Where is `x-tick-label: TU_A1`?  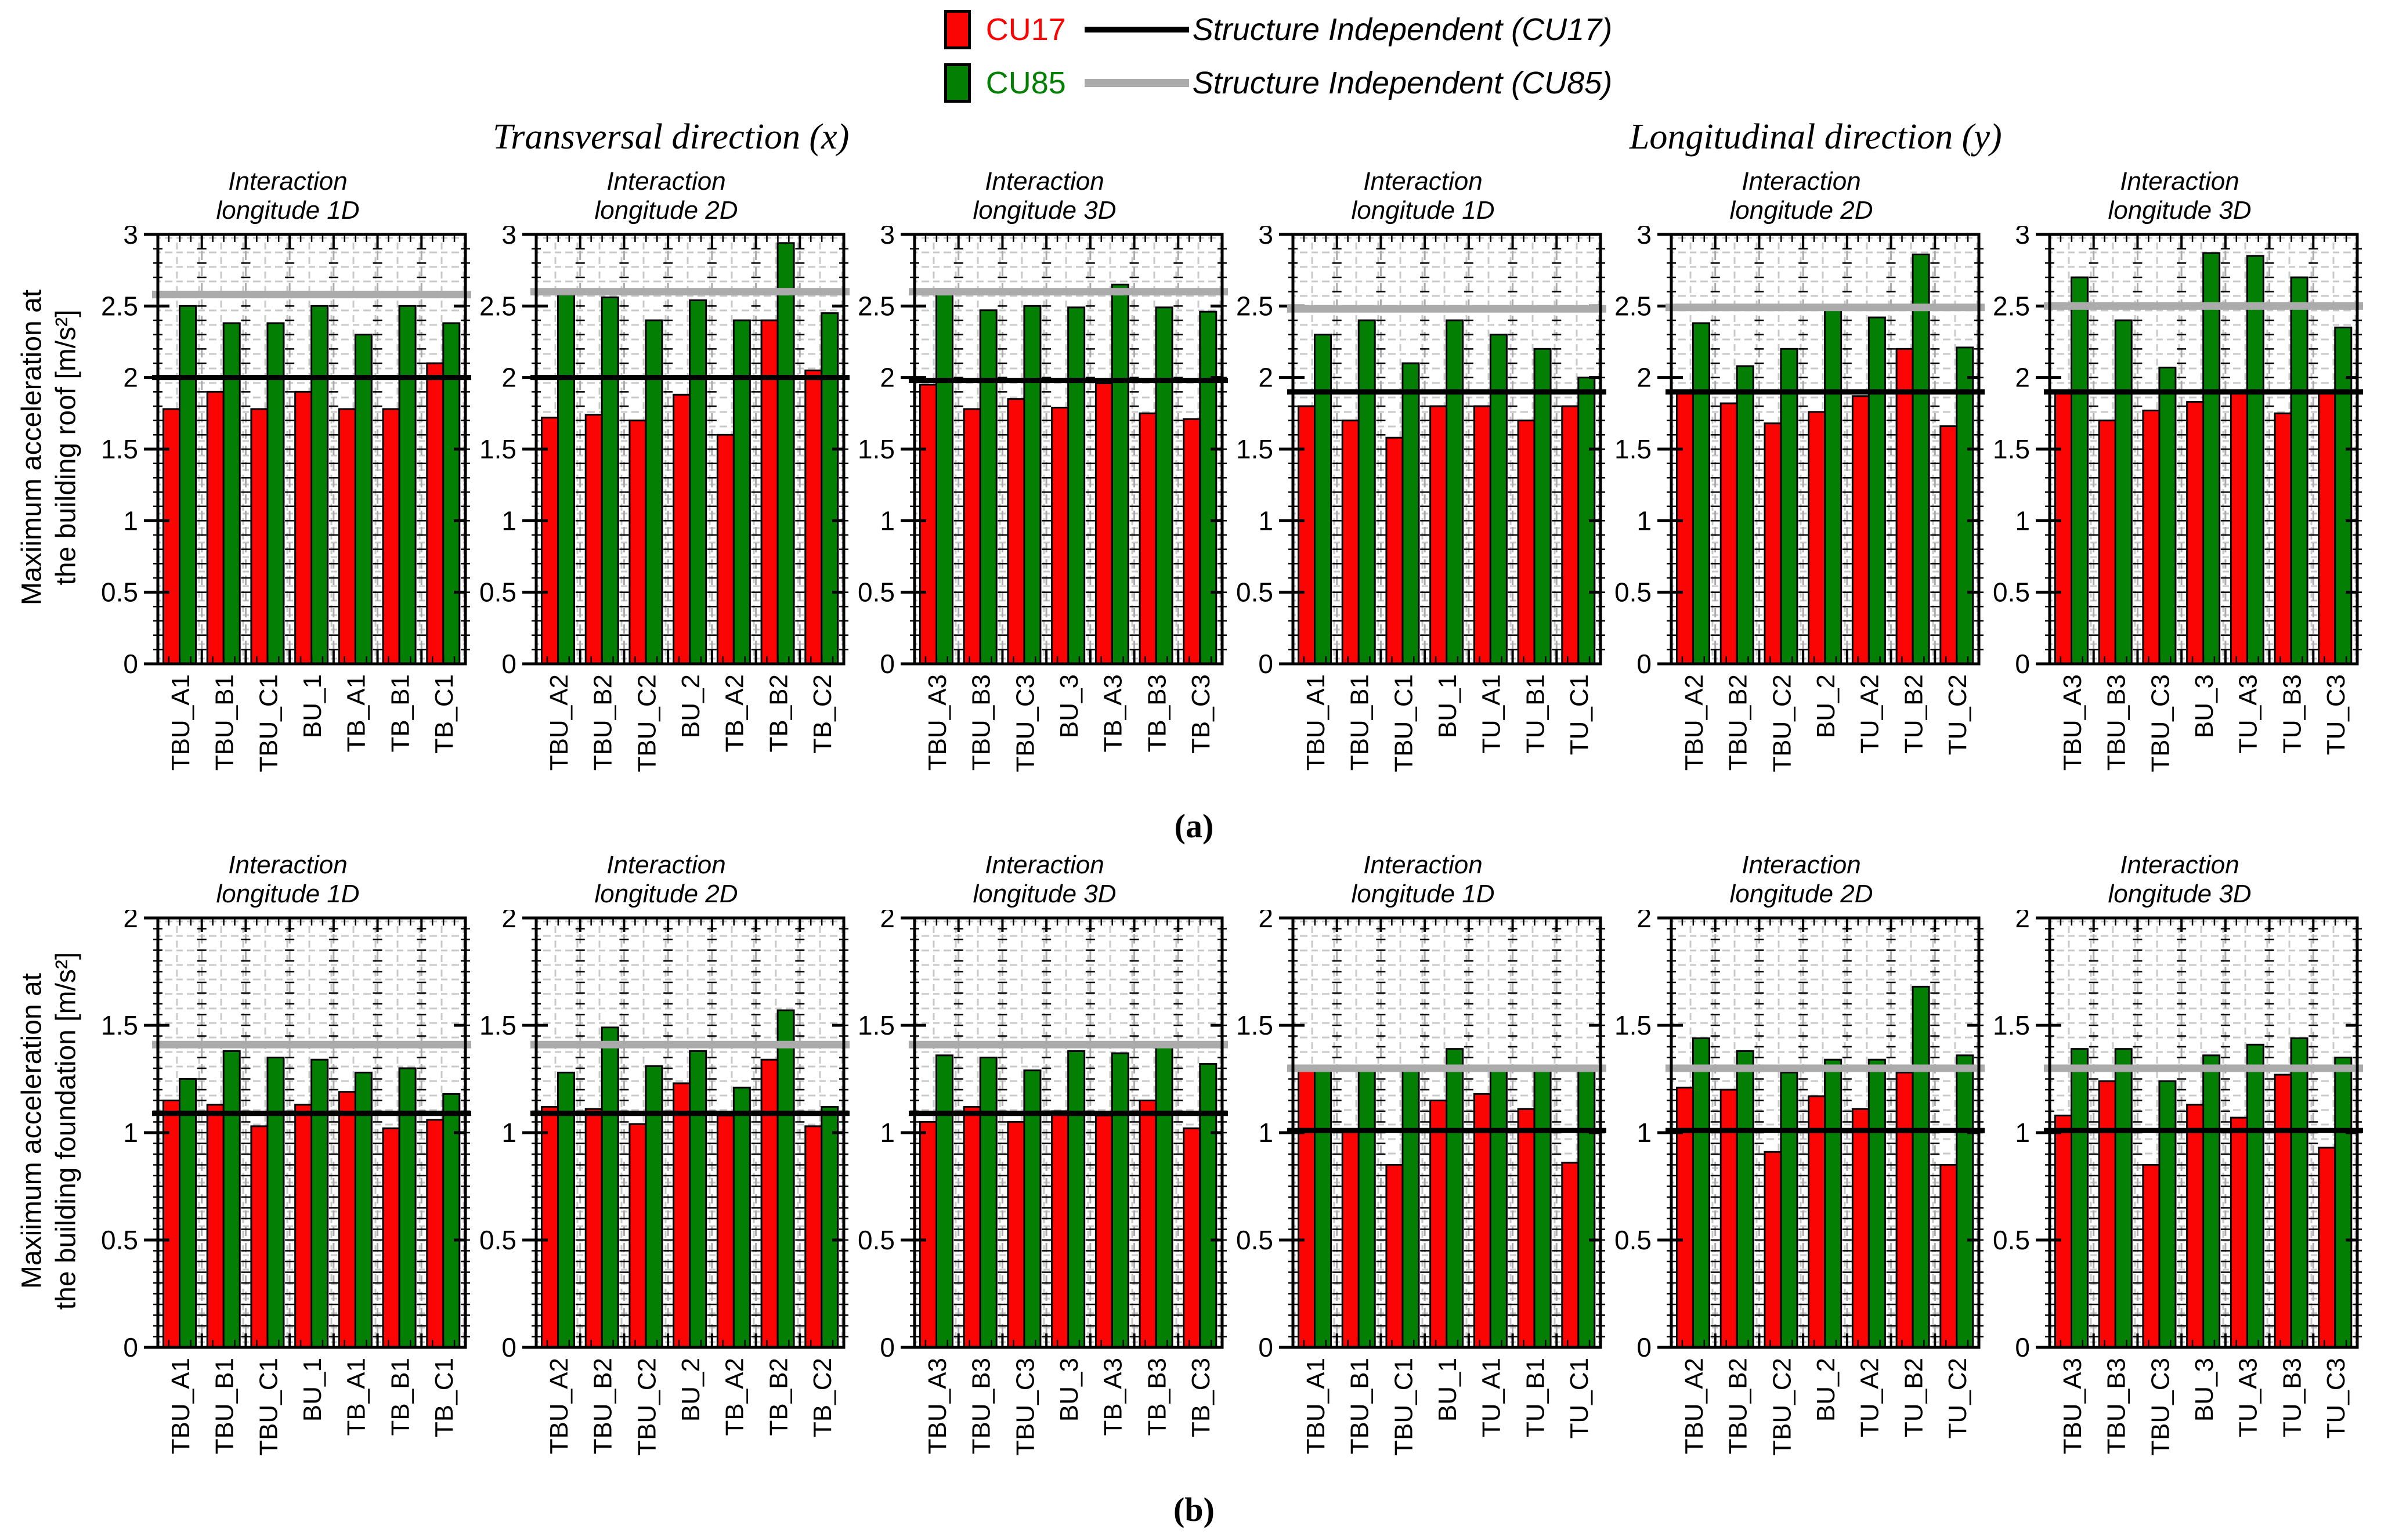 x-tick-label: TU_A1 is located at coordinates (1491, 1398).